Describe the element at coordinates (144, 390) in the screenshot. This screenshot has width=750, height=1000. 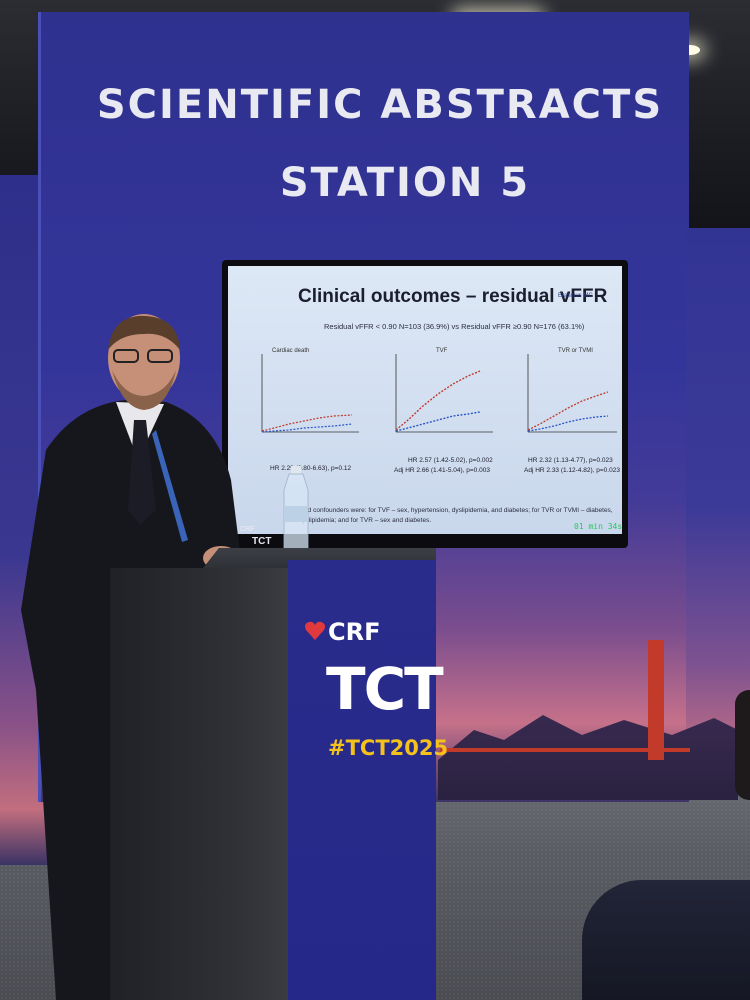
I see `presenter-beard` at that location.